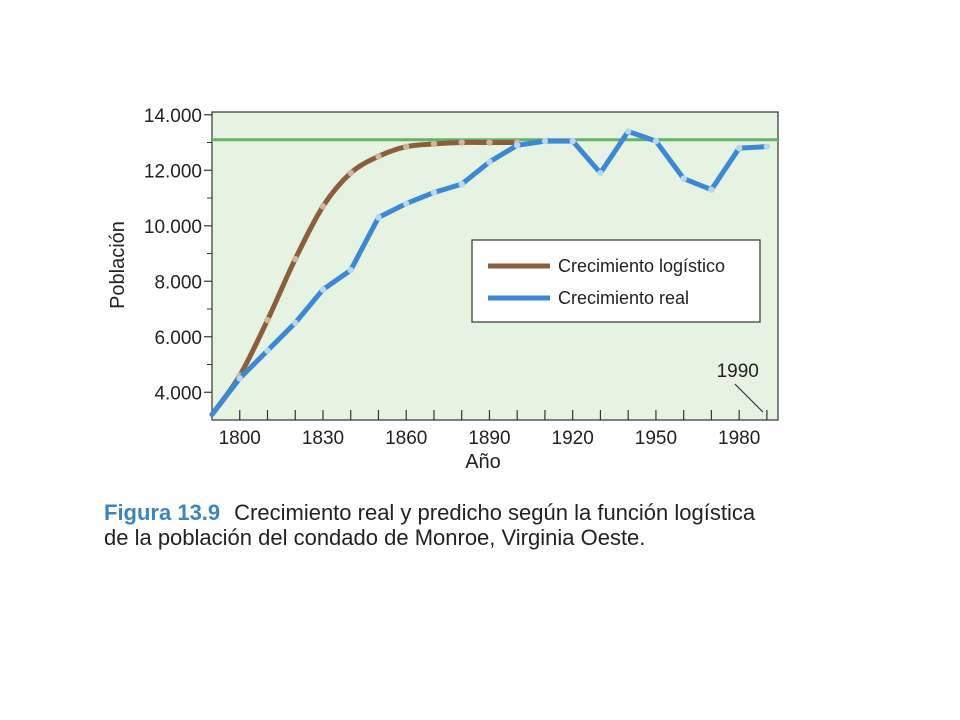 The height and width of the screenshot is (720, 960). Describe the element at coordinates (162, 512) in the screenshot. I see `figure-label: Figura 13.9` at that location.